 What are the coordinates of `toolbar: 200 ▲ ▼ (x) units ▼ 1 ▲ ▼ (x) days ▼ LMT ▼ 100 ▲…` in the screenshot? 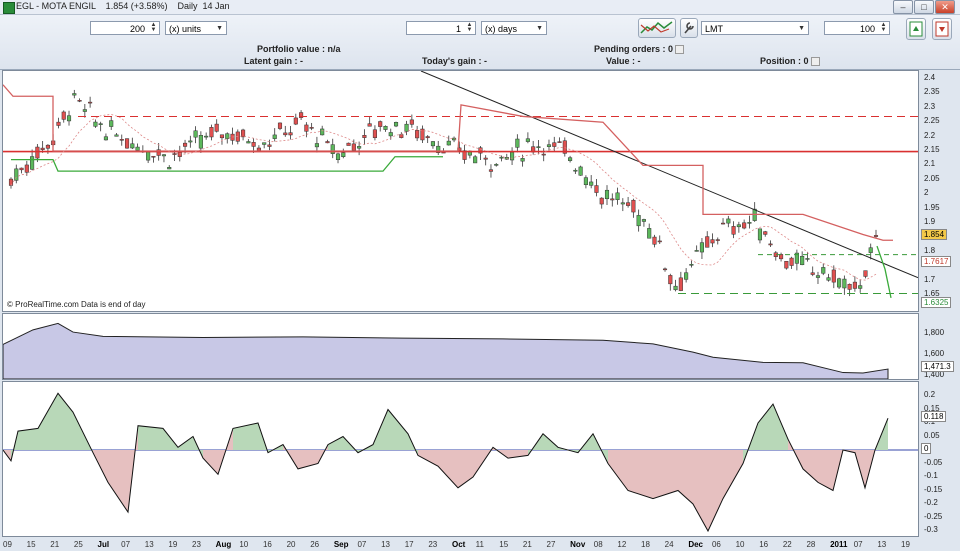 It's located at (480, 42).